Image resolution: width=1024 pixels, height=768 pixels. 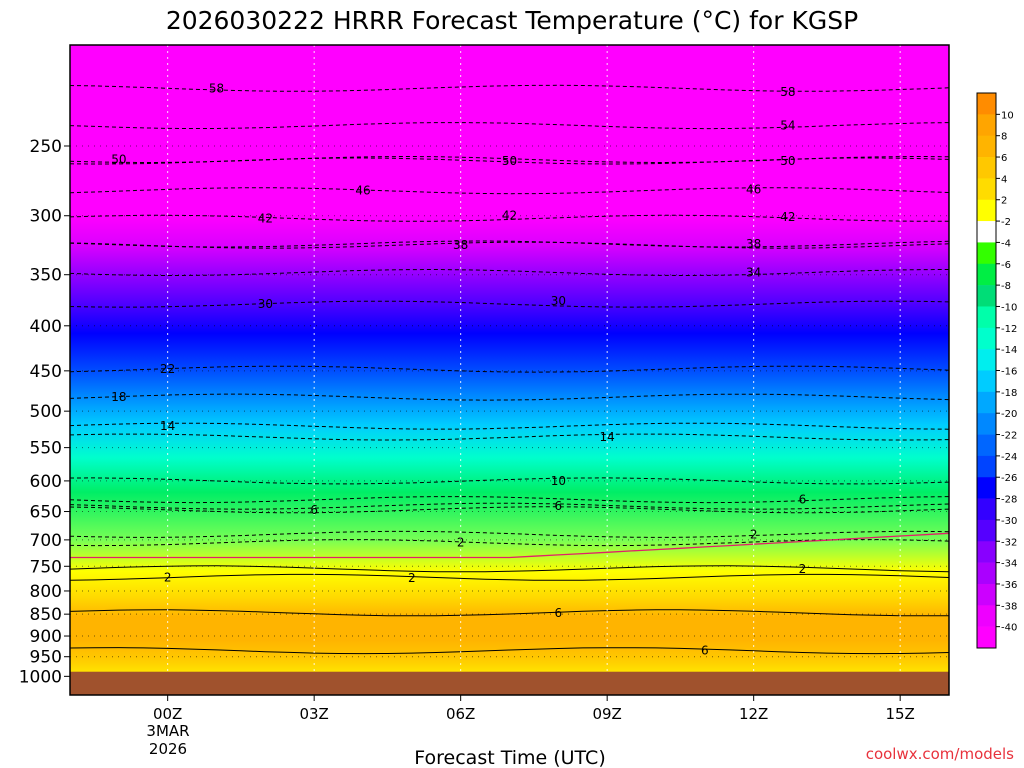 I want to click on colorbar-label: -6, so click(x=1006, y=265).